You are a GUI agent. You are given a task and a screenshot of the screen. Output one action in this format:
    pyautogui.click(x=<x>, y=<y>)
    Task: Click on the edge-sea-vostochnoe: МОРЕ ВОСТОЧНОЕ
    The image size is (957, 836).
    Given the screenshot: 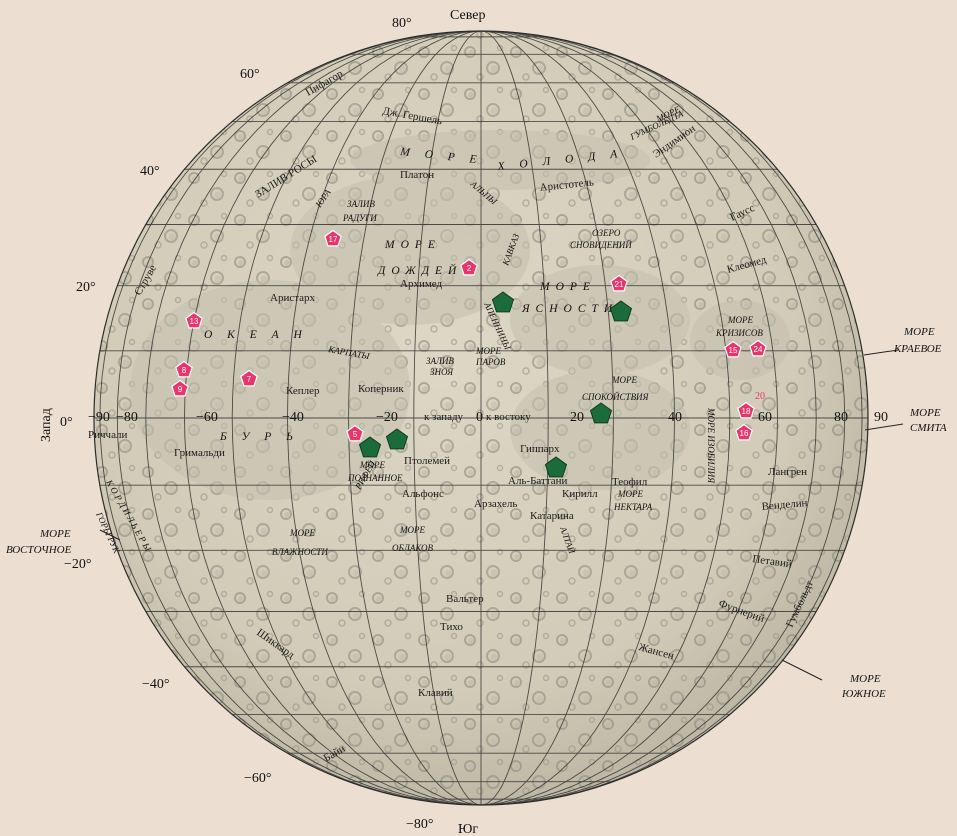 What is the action you would take?
    pyautogui.click(x=39, y=542)
    